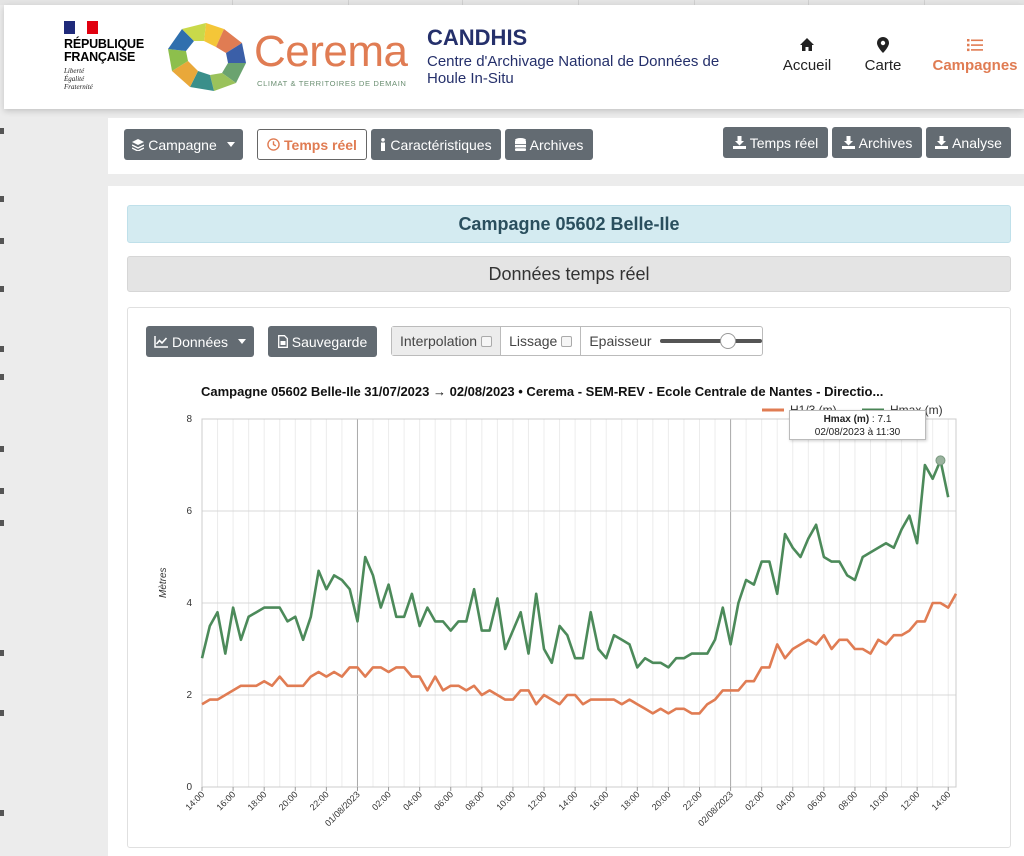 Image resolution: width=1024 pixels, height=856 pixels. Describe the element at coordinates (567, 341) in the screenshot. I see `lissage-checkbox` at that location.